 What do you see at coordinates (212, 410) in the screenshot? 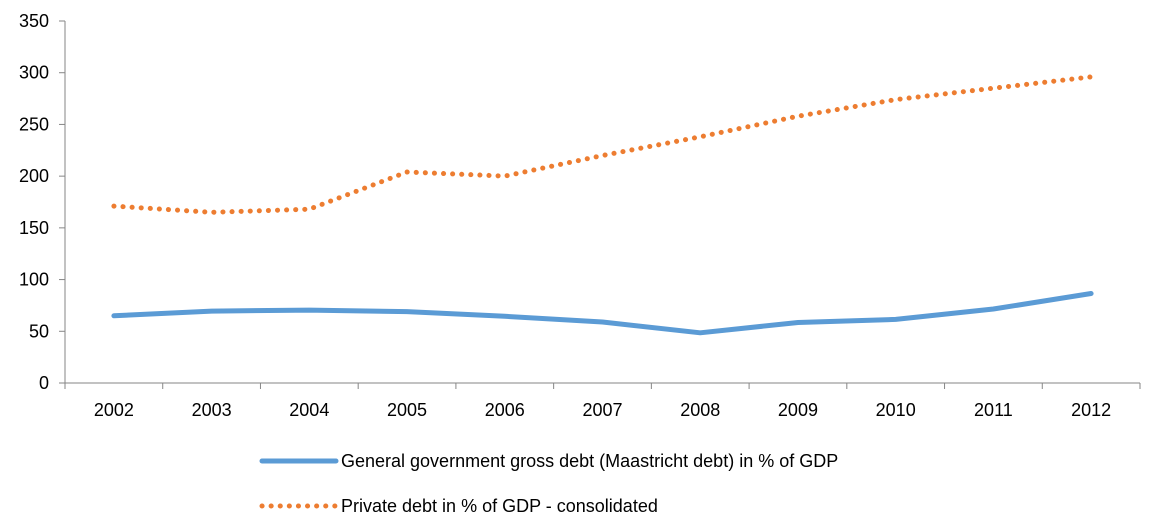
I see `x-tick-label: 2003` at bounding box center [212, 410].